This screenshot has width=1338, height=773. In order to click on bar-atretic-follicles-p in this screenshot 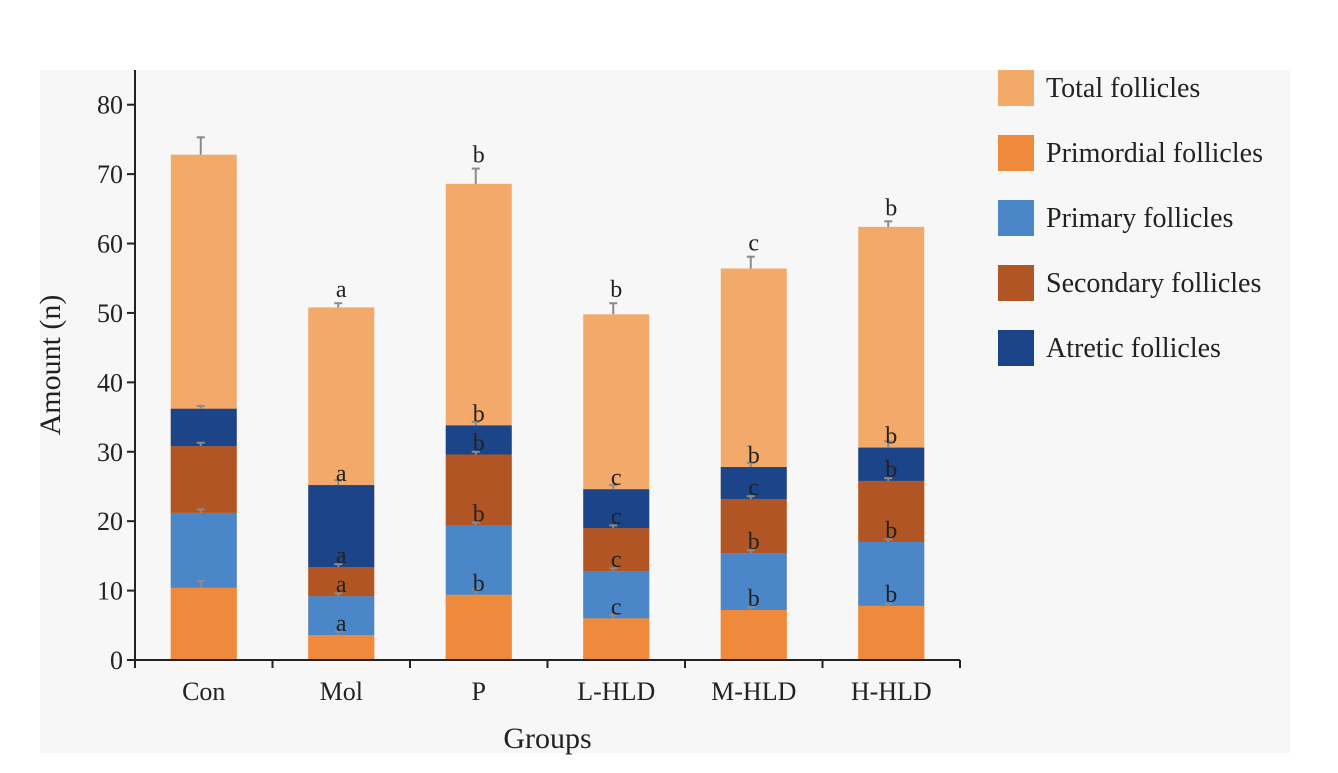, I will do `click(478, 440)`.